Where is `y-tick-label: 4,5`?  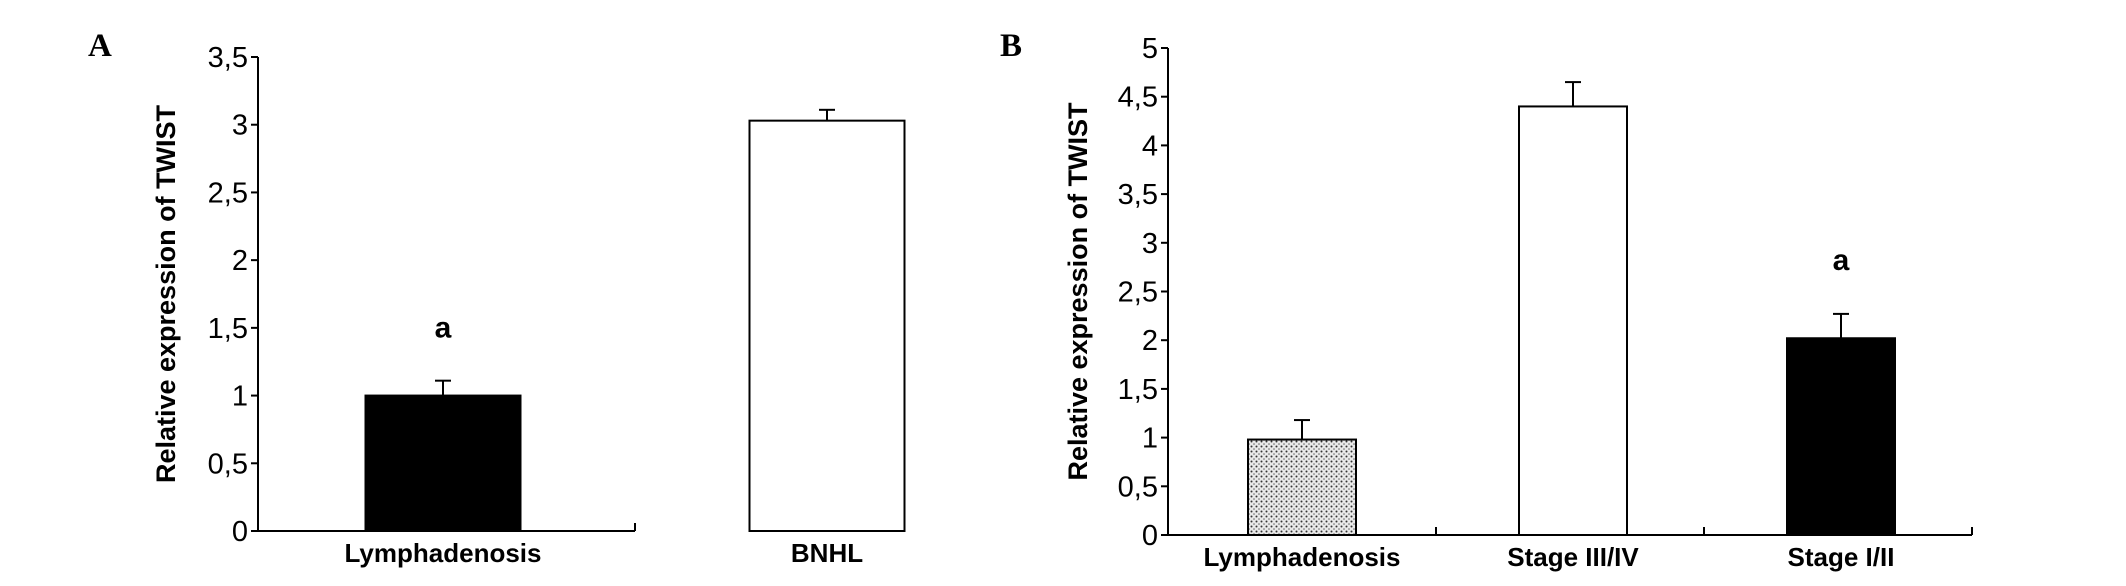 y-tick-label: 4,5 is located at coordinates (1138, 98).